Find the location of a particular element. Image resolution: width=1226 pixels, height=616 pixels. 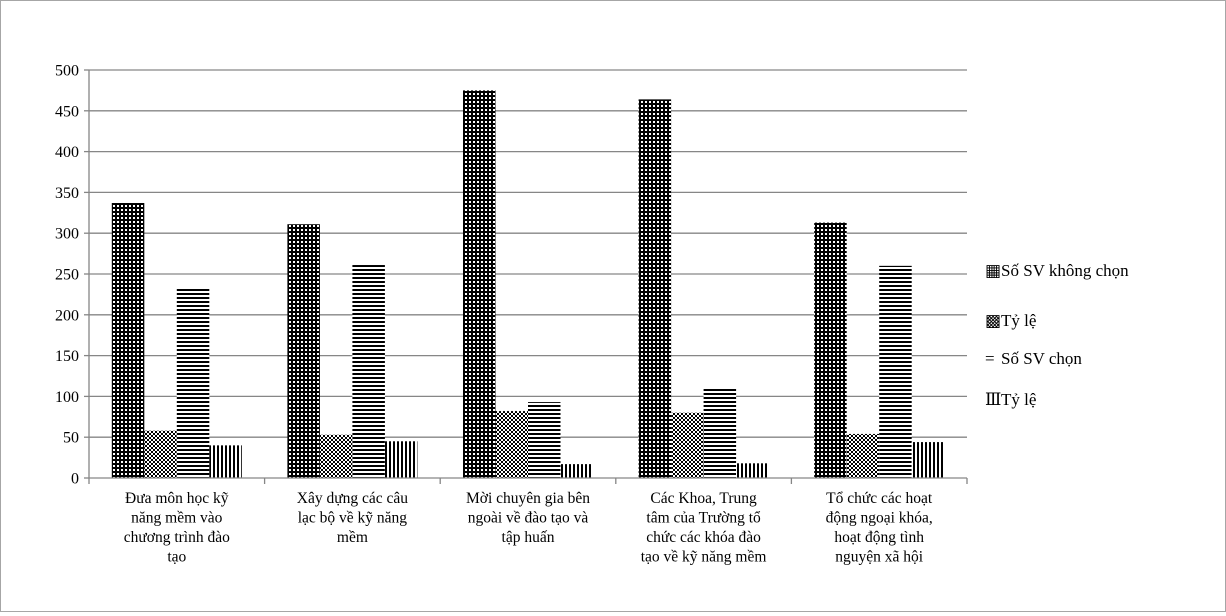

y-tick-label: 150 is located at coordinates (67, 356).